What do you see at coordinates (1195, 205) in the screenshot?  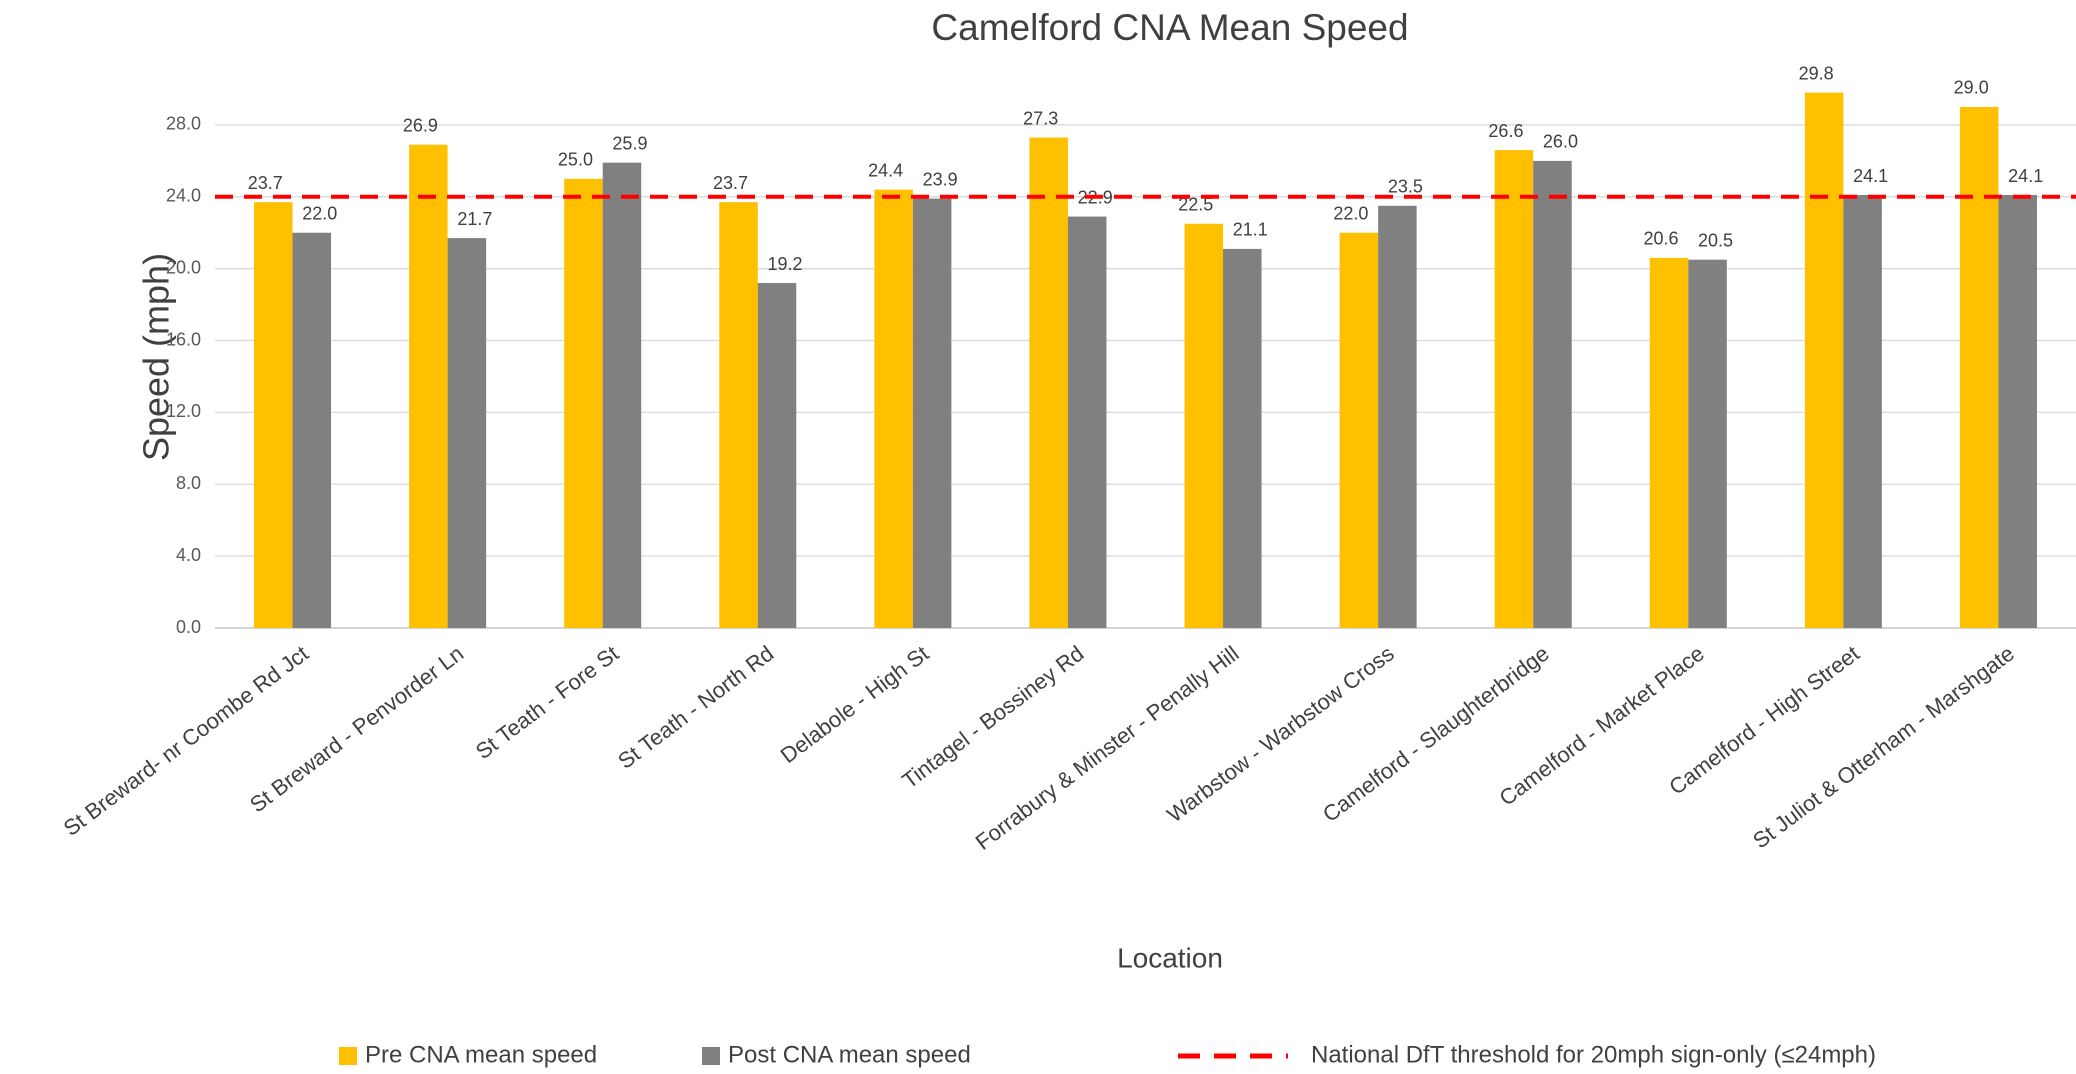 I see `data-label: 22.5` at bounding box center [1195, 205].